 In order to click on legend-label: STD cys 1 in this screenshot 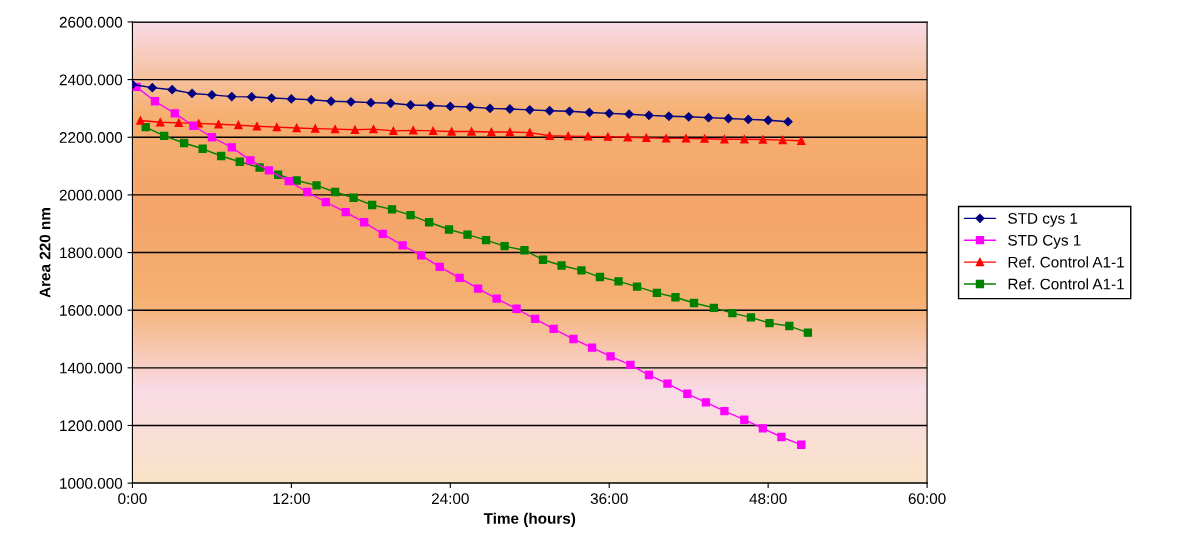, I will do `click(1043, 220)`.